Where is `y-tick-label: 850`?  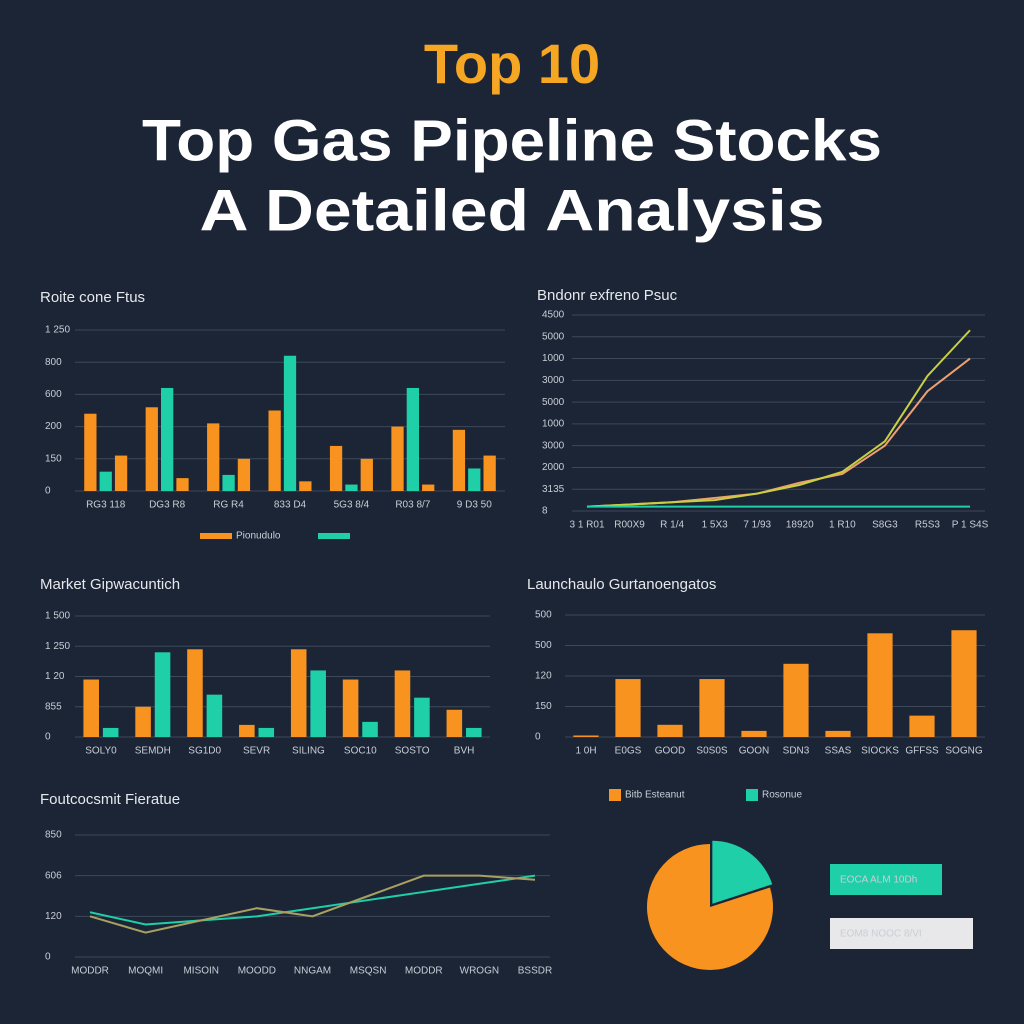
y-tick-label: 850 is located at coordinates (53, 835).